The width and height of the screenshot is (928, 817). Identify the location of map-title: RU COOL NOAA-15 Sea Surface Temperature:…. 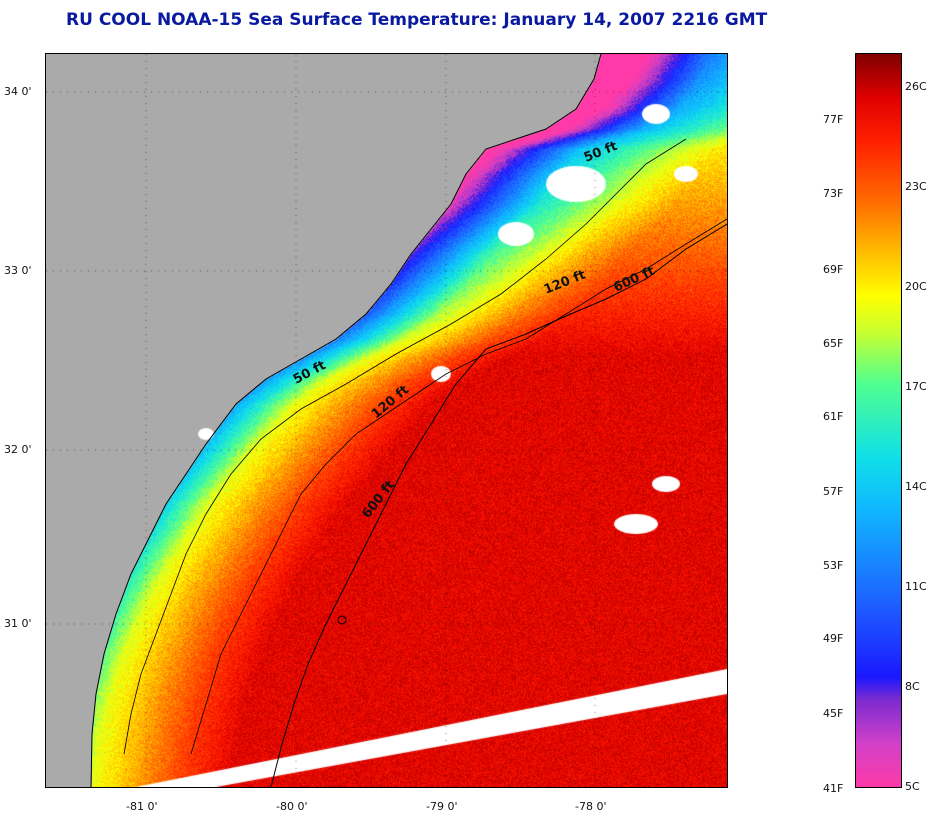
(417, 20).